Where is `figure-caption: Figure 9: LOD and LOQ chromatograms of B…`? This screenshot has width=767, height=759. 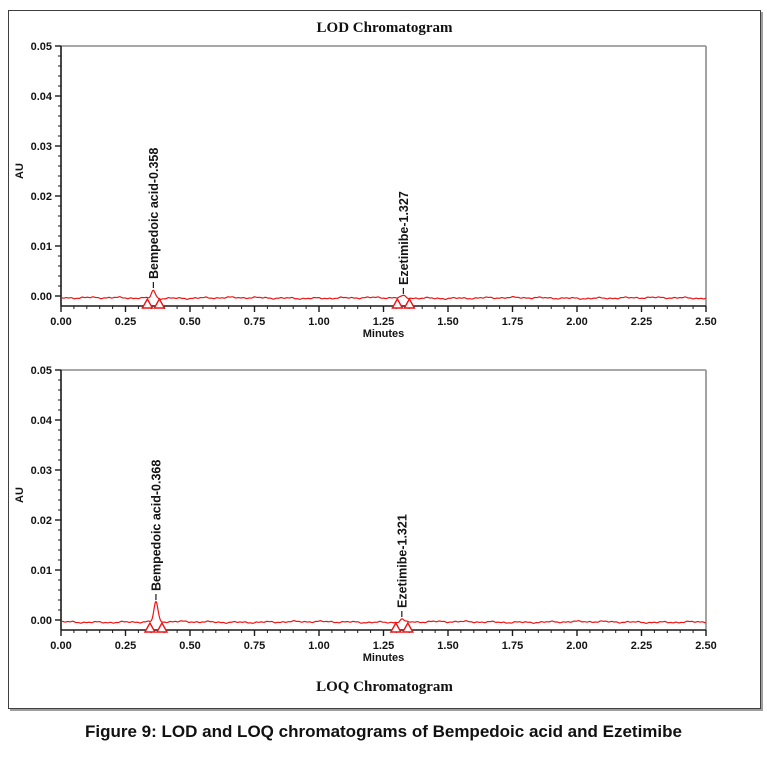
figure-caption: Figure 9: LOD and LOQ chromatograms of B… is located at coordinates (383, 731).